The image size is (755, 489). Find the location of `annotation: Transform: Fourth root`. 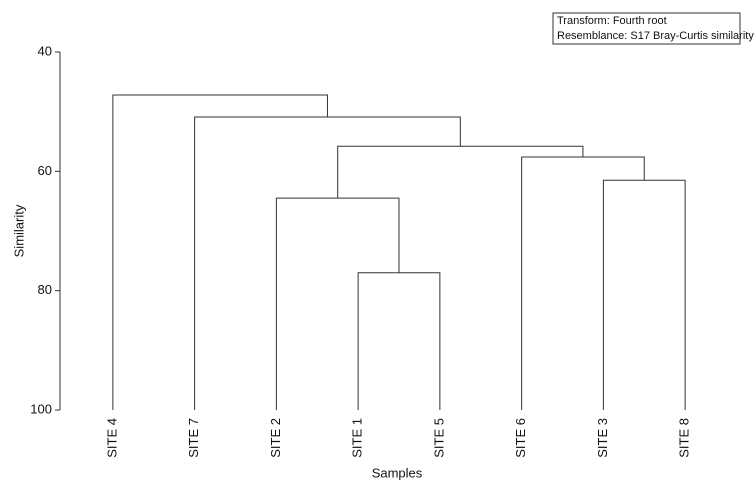

annotation: Transform: Fourth root is located at coordinates (612, 21).